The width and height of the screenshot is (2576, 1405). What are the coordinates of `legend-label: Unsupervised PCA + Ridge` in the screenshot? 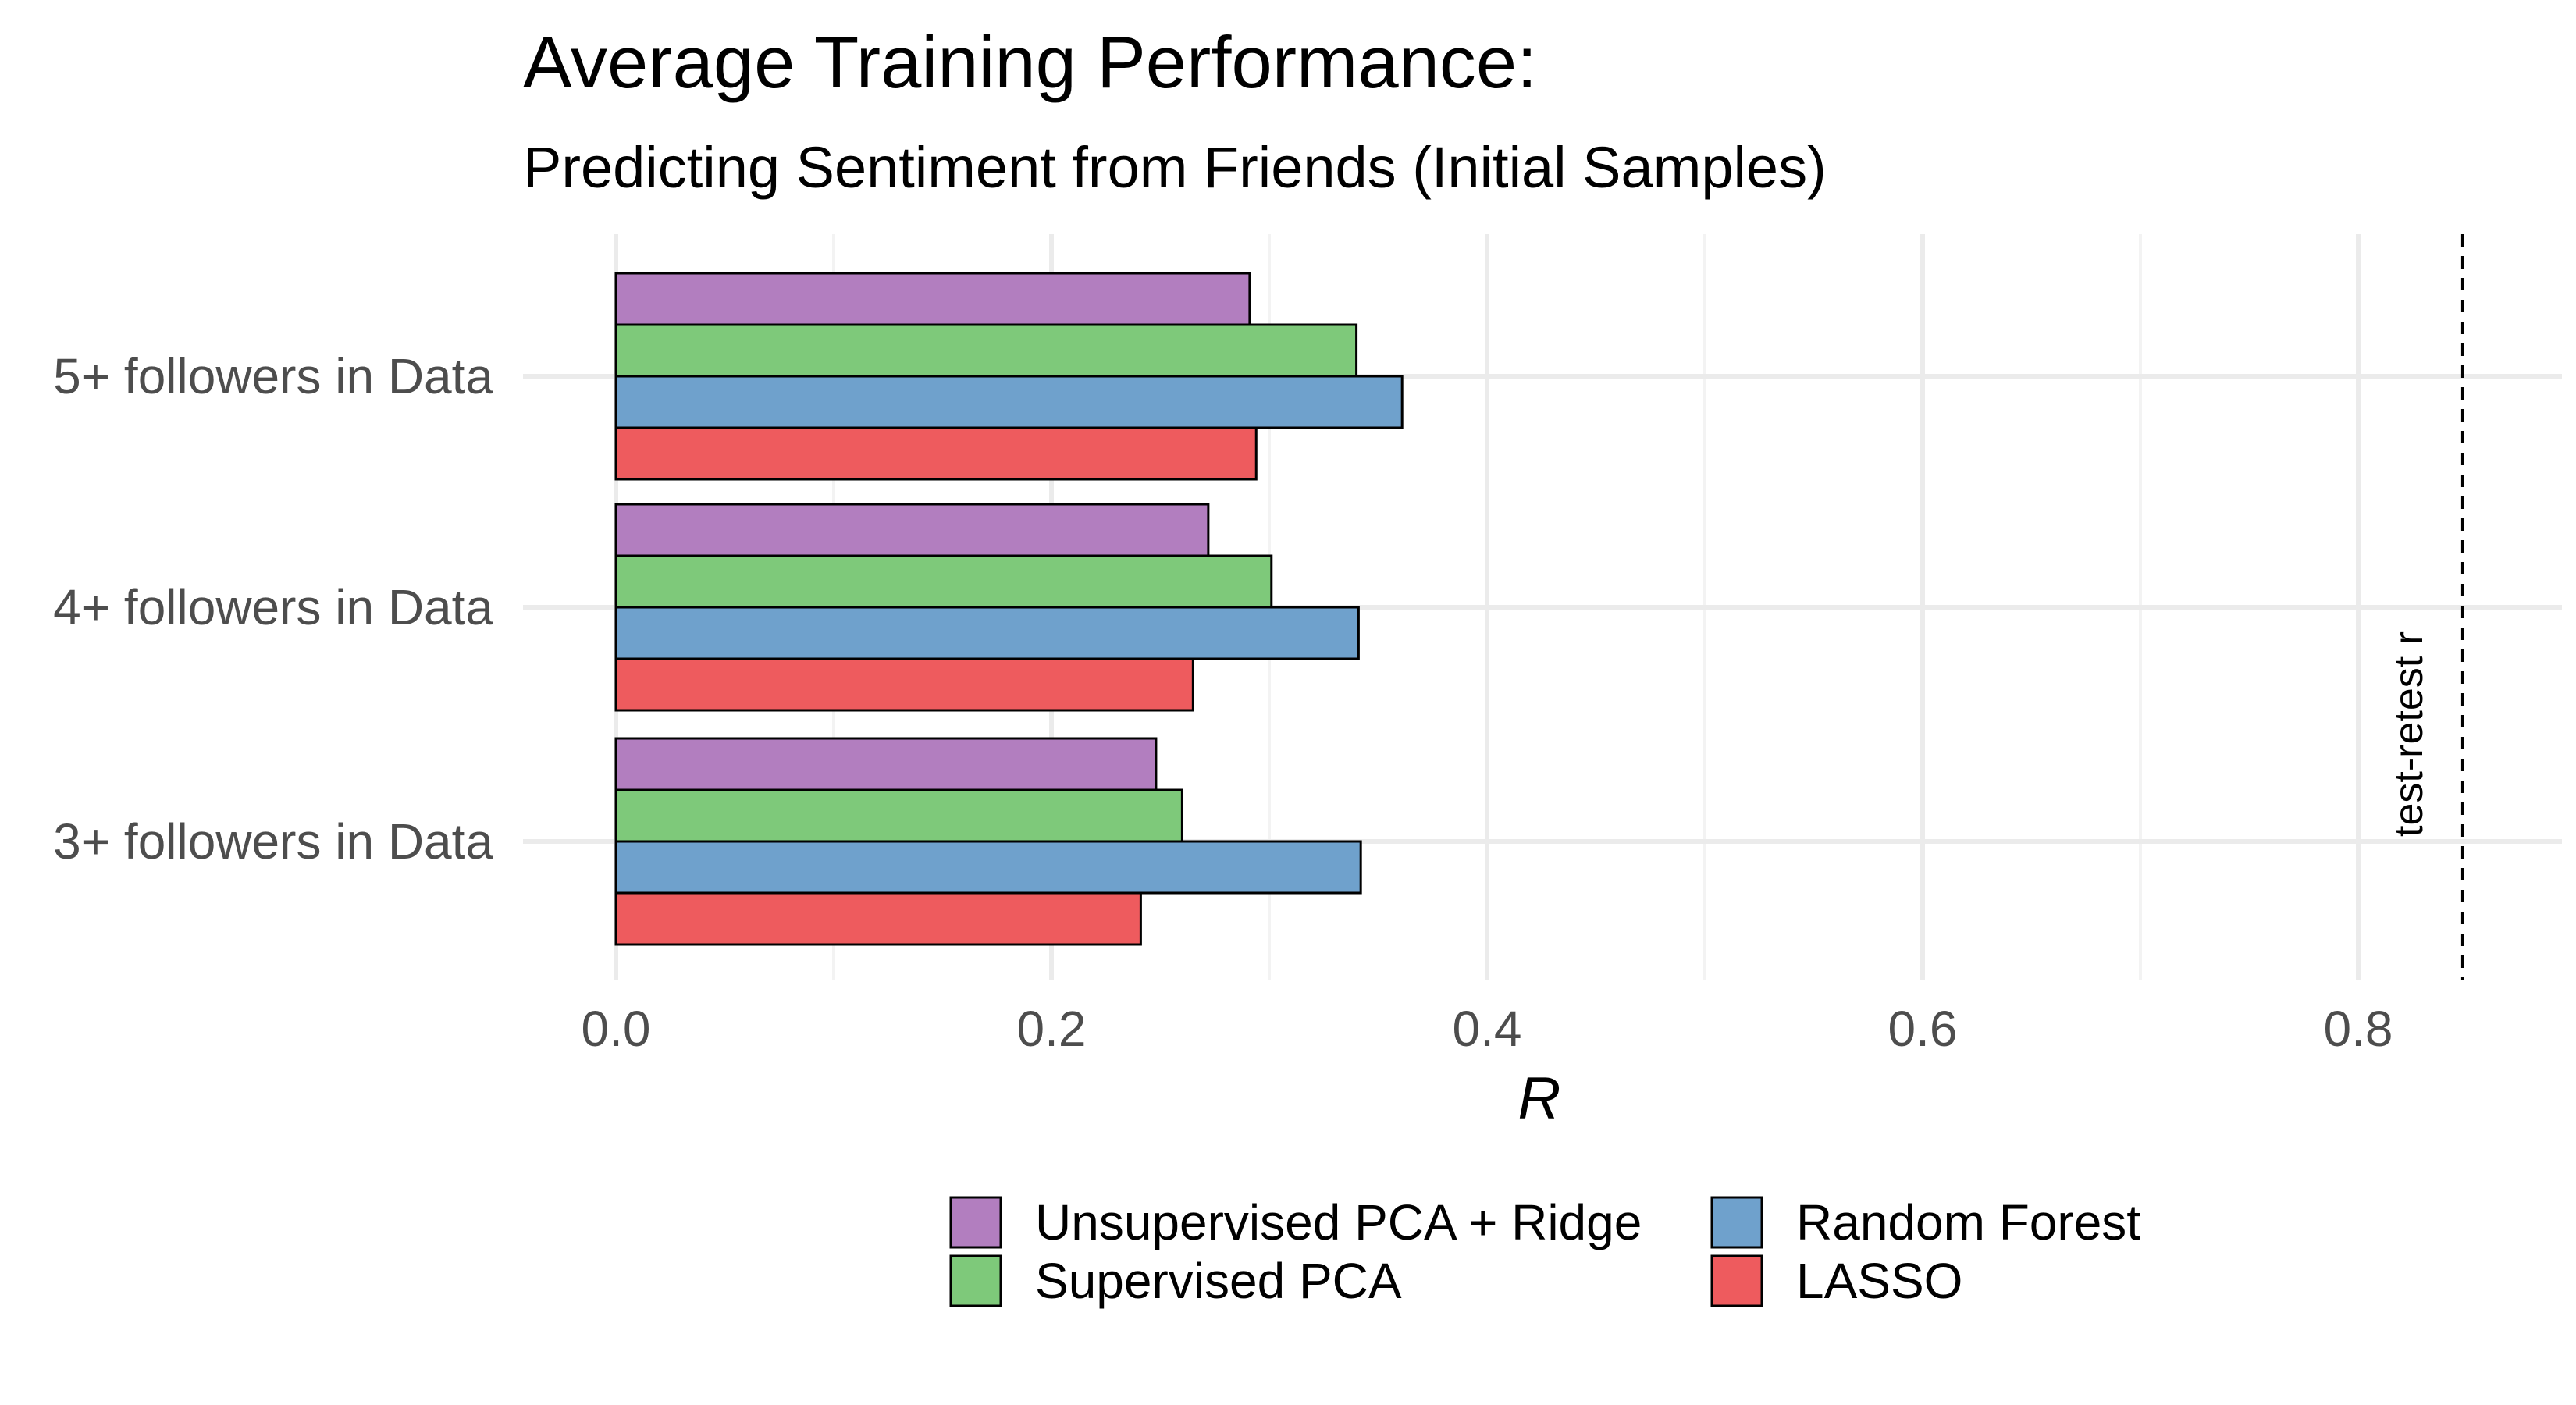 It's located at (1338, 1222).